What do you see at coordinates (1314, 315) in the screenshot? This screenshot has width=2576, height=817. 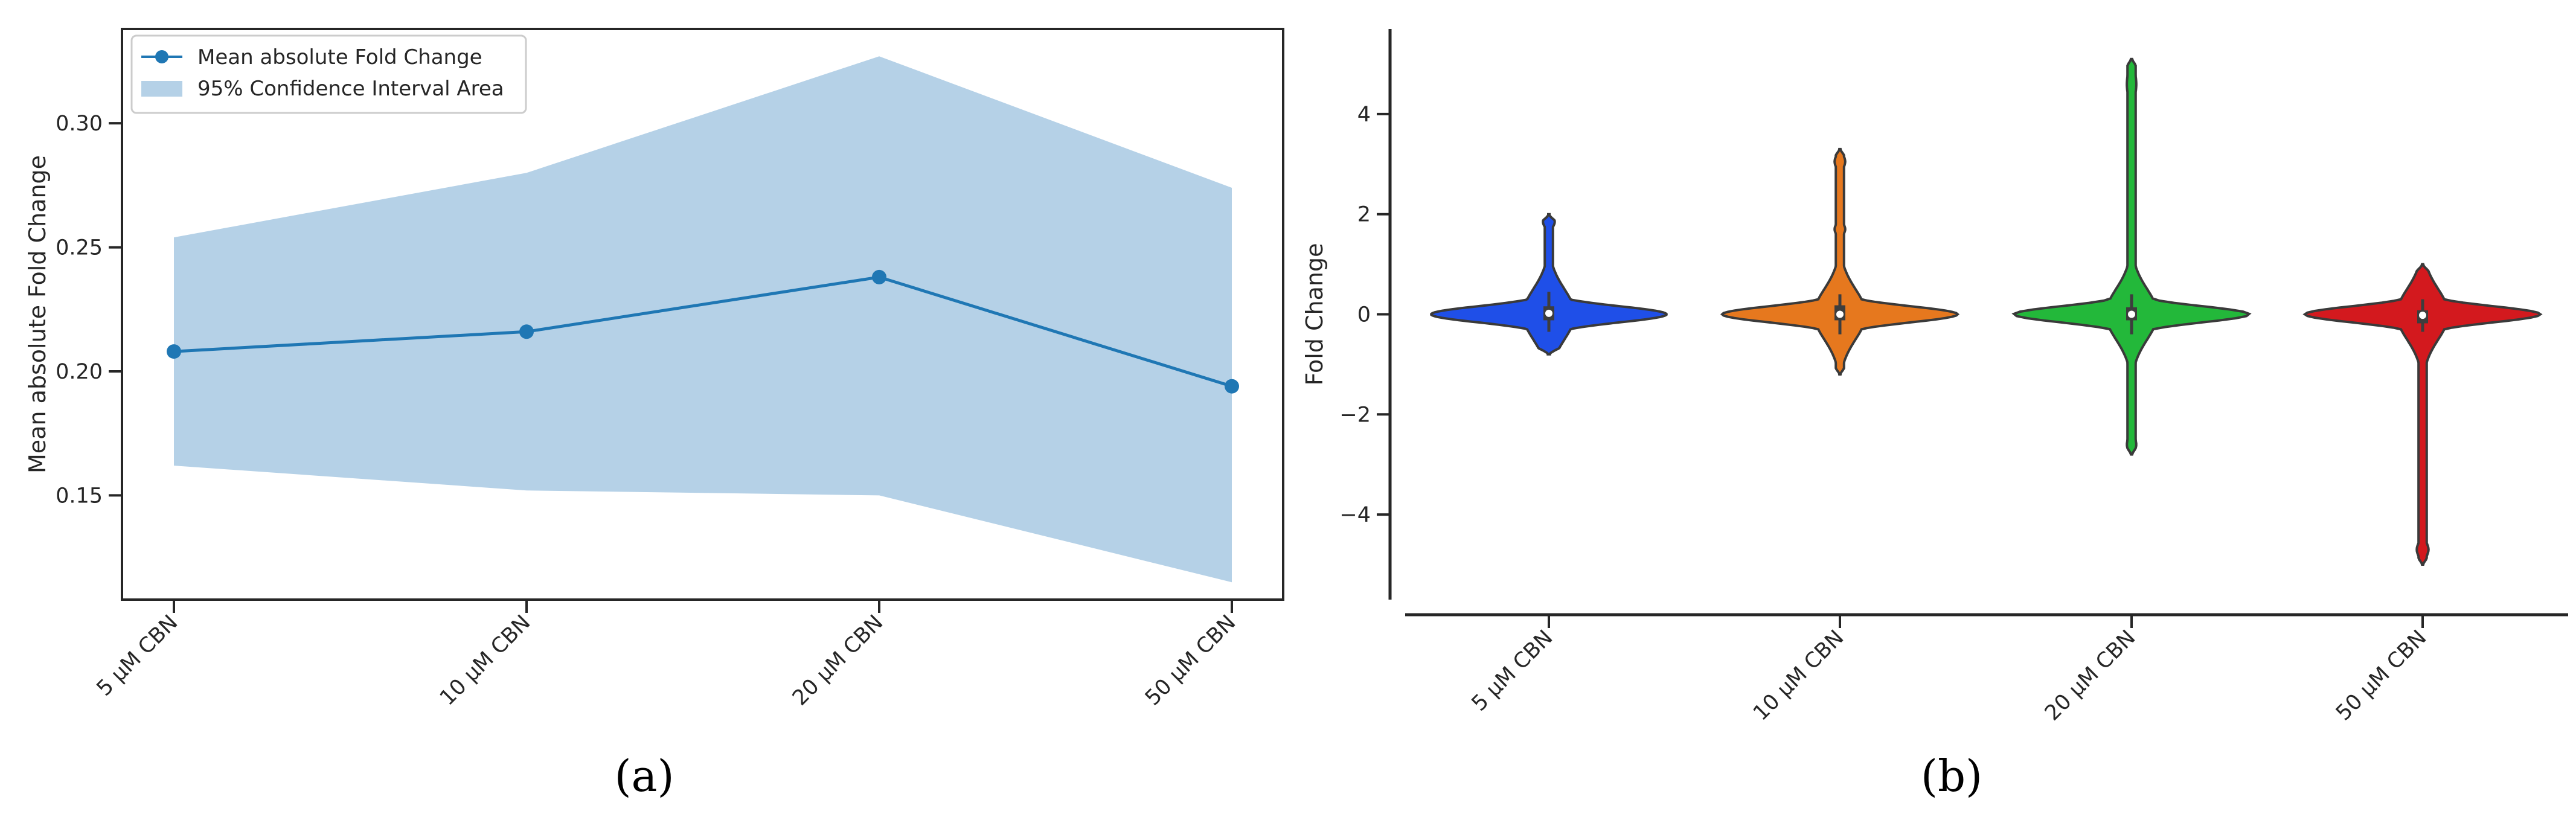 I see `y-axis-label: Fold Change` at bounding box center [1314, 315].